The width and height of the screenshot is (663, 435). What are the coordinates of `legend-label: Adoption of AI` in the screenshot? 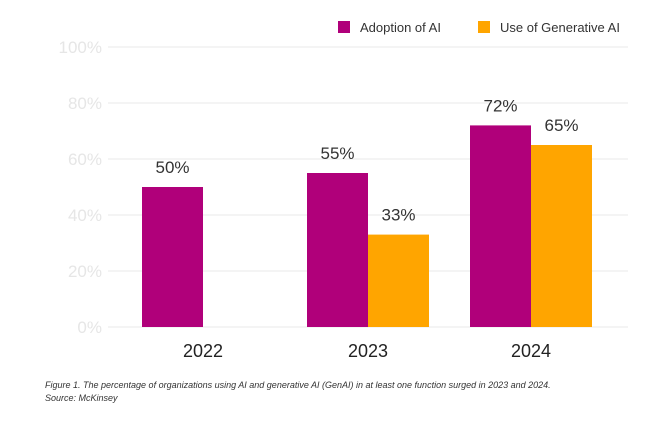 It's located at (400, 27).